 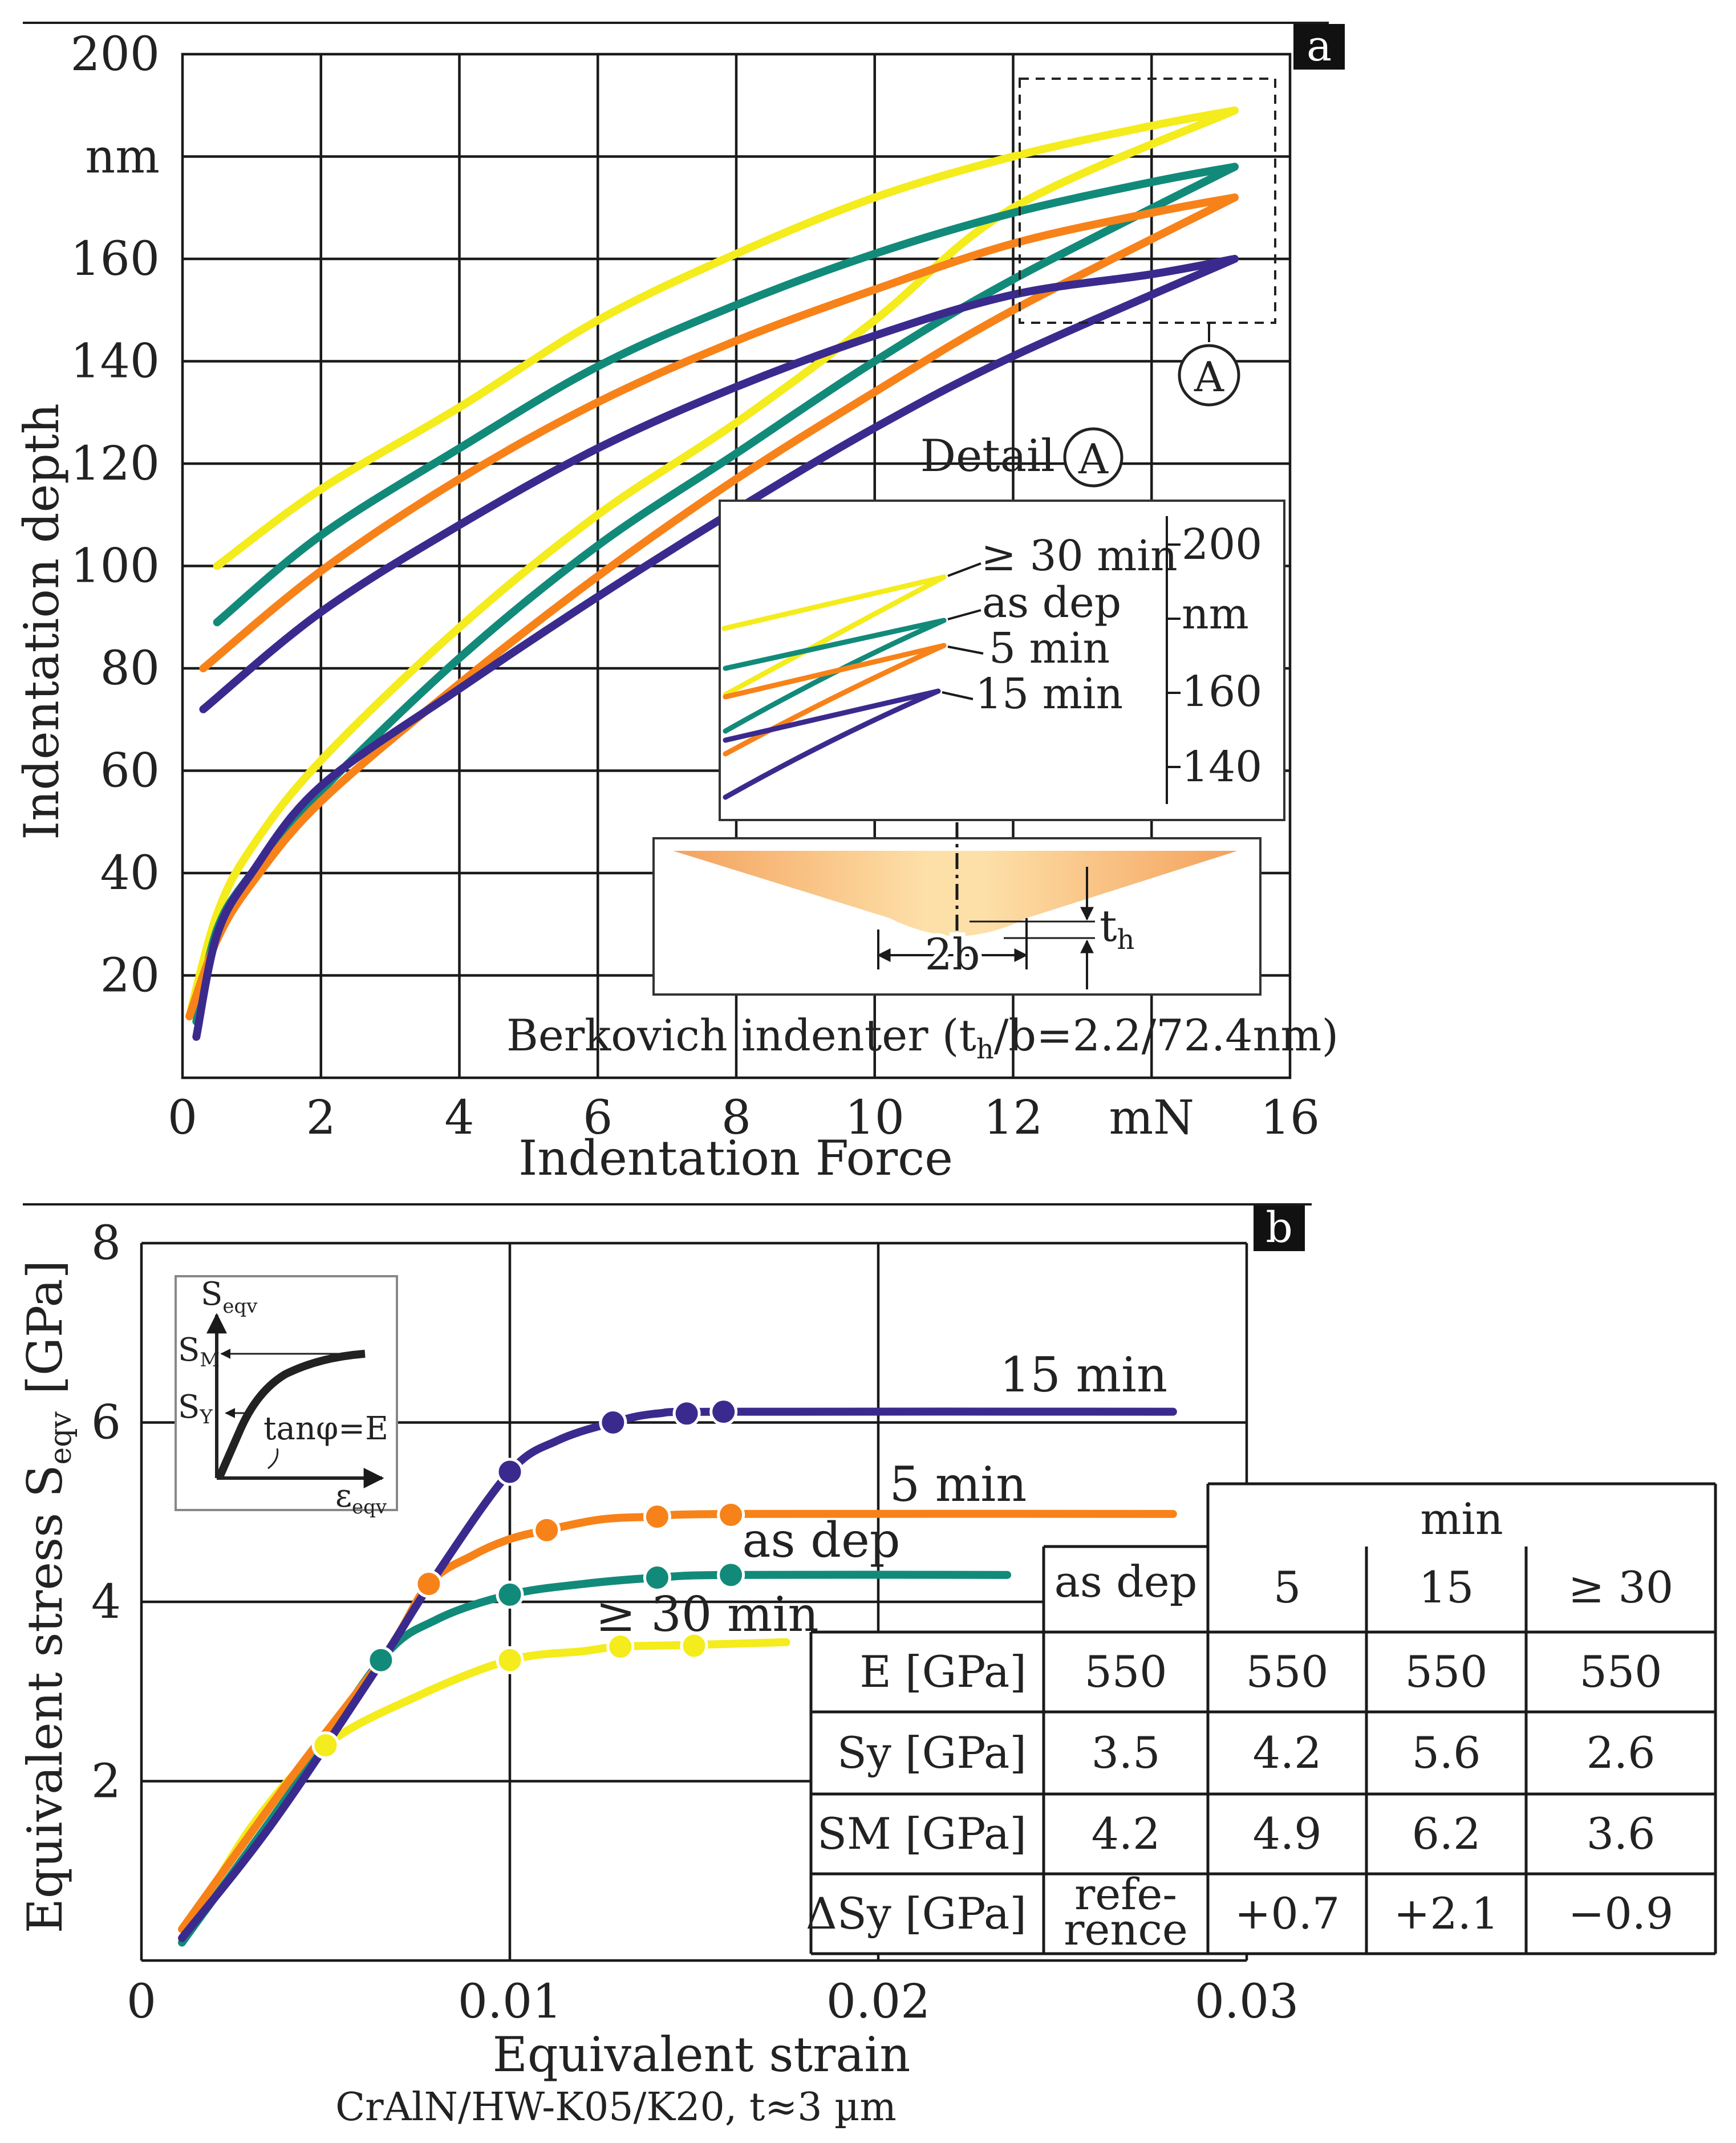 I want to click on label-asdep: as dep, so click(x=821, y=1540).